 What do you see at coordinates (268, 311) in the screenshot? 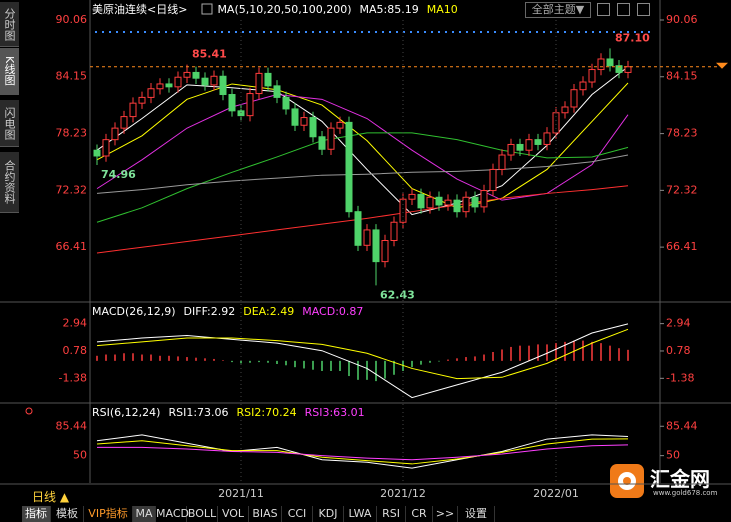
I see `legend-entry: DEA:2.49` at bounding box center [268, 311].